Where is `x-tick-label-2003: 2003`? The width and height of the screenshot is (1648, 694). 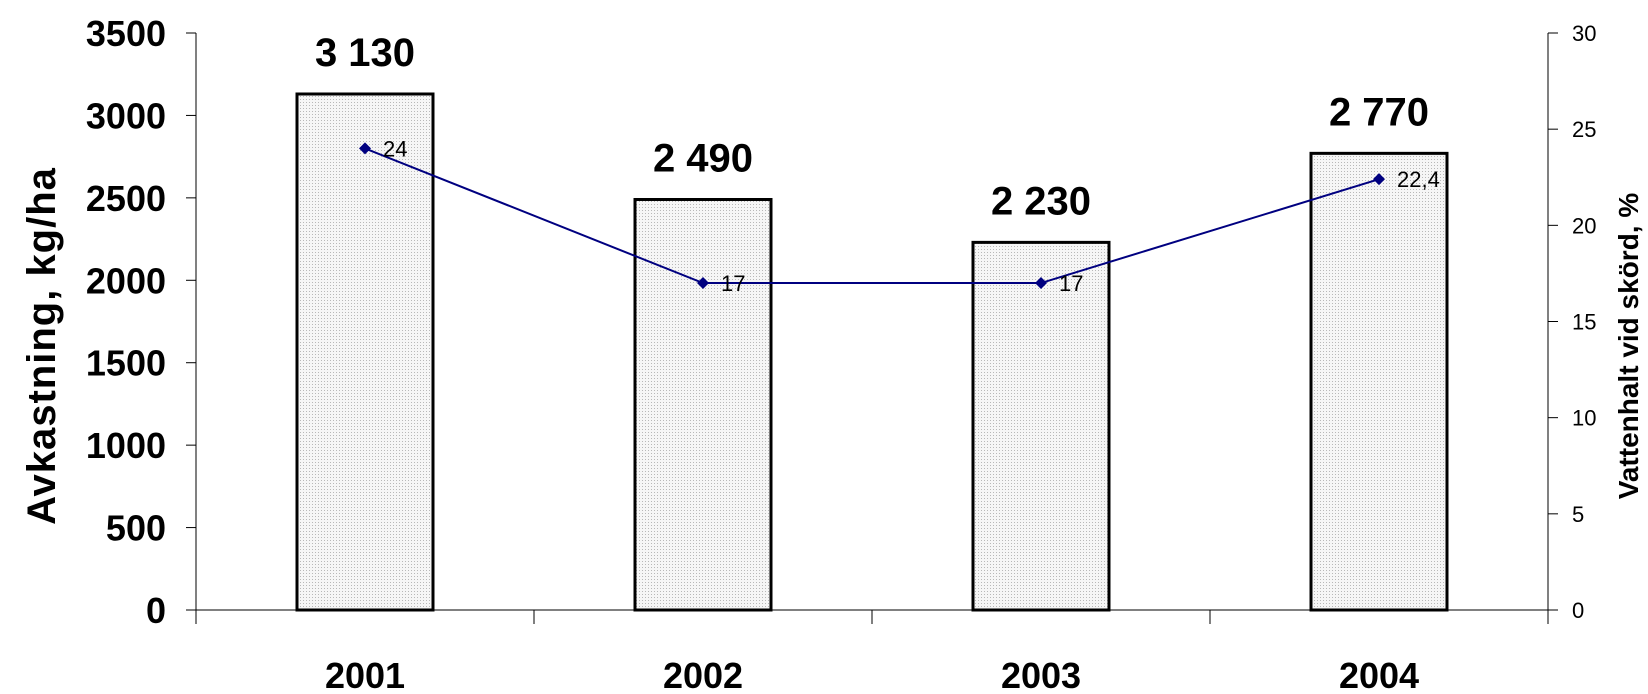
x-tick-label-2003: 2003 is located at coordinates (1041, 674).